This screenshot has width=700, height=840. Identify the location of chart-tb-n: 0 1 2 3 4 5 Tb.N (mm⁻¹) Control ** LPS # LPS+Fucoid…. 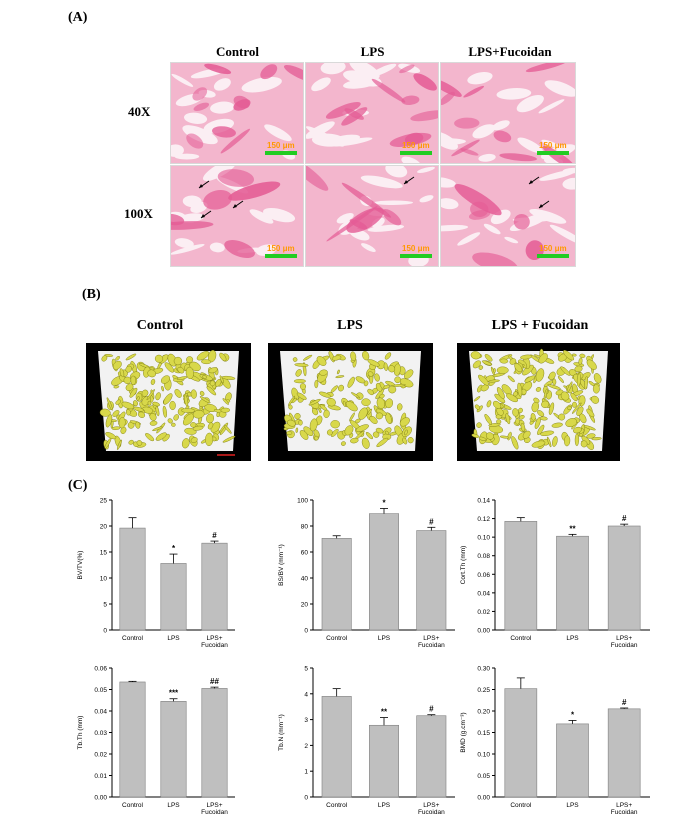
(366, 741).